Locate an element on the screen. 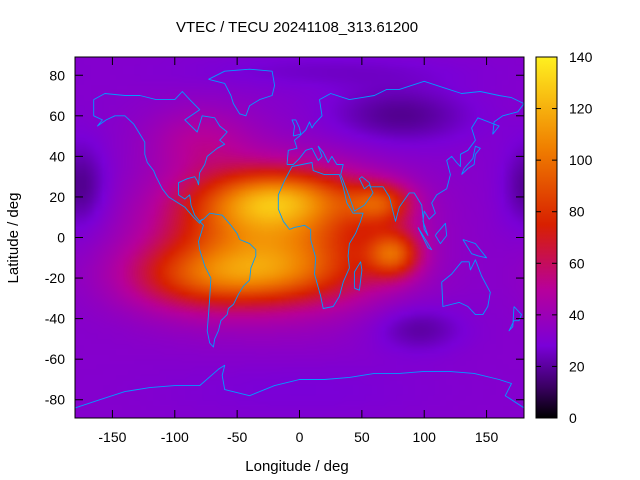  coastline-australia is located at coordinates (466, 287).